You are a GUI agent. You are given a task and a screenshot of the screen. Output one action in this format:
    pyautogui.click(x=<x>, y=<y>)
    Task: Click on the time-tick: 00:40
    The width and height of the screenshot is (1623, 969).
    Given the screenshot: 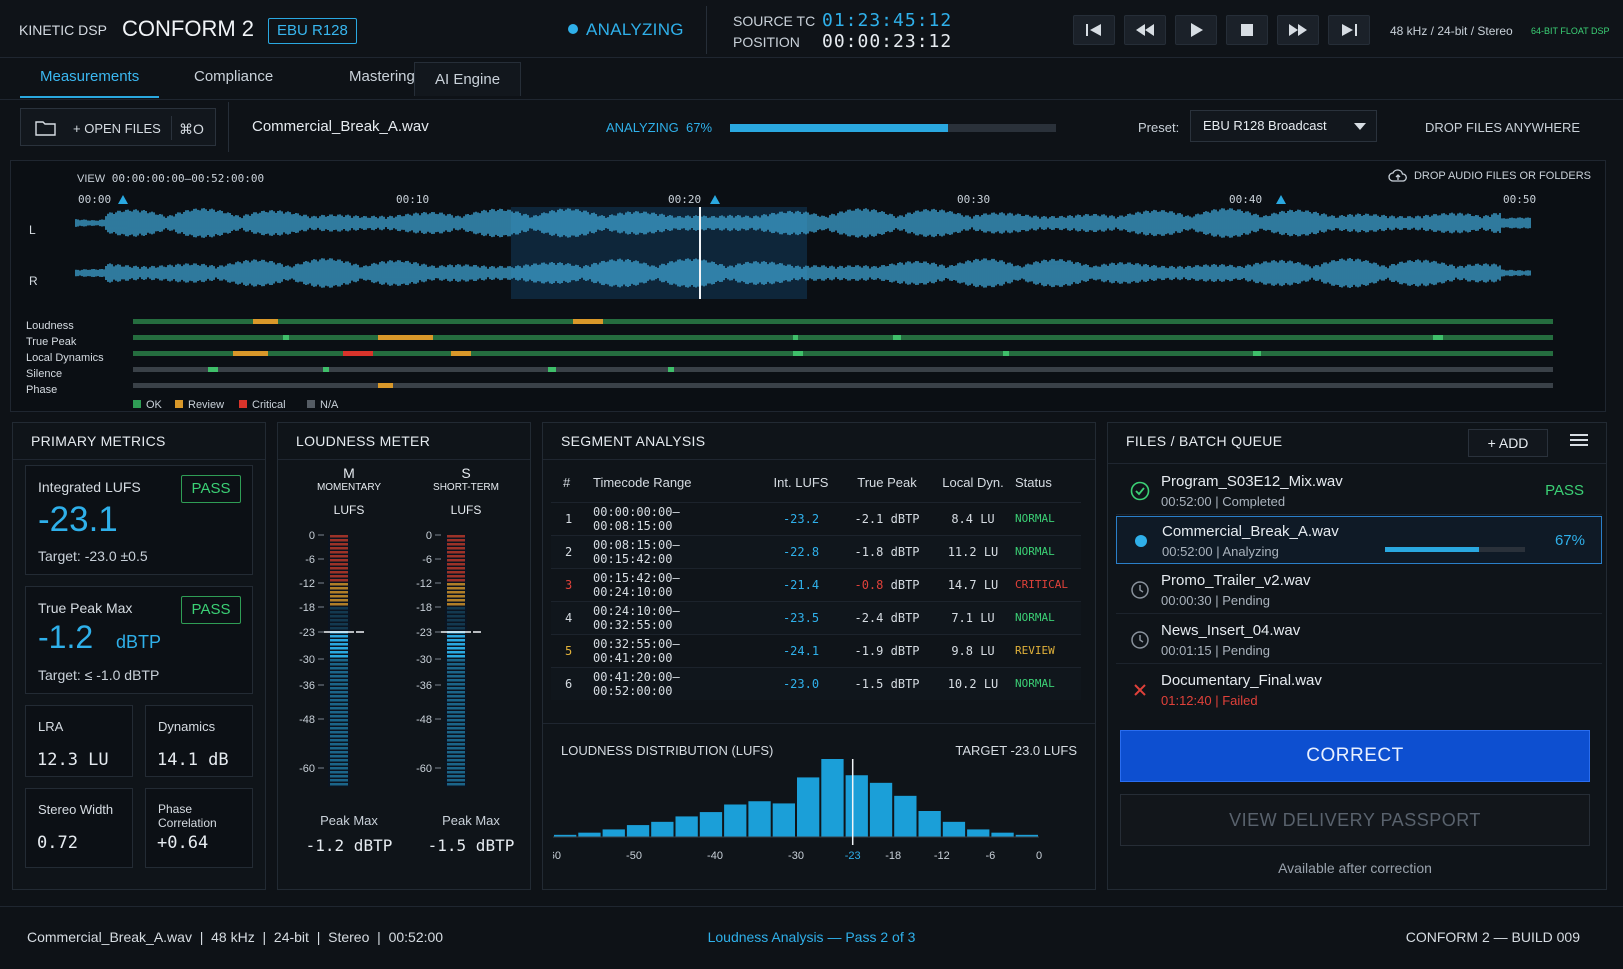 What is the action you would take?
    pyautogui.click(x=1246, y=199)
    